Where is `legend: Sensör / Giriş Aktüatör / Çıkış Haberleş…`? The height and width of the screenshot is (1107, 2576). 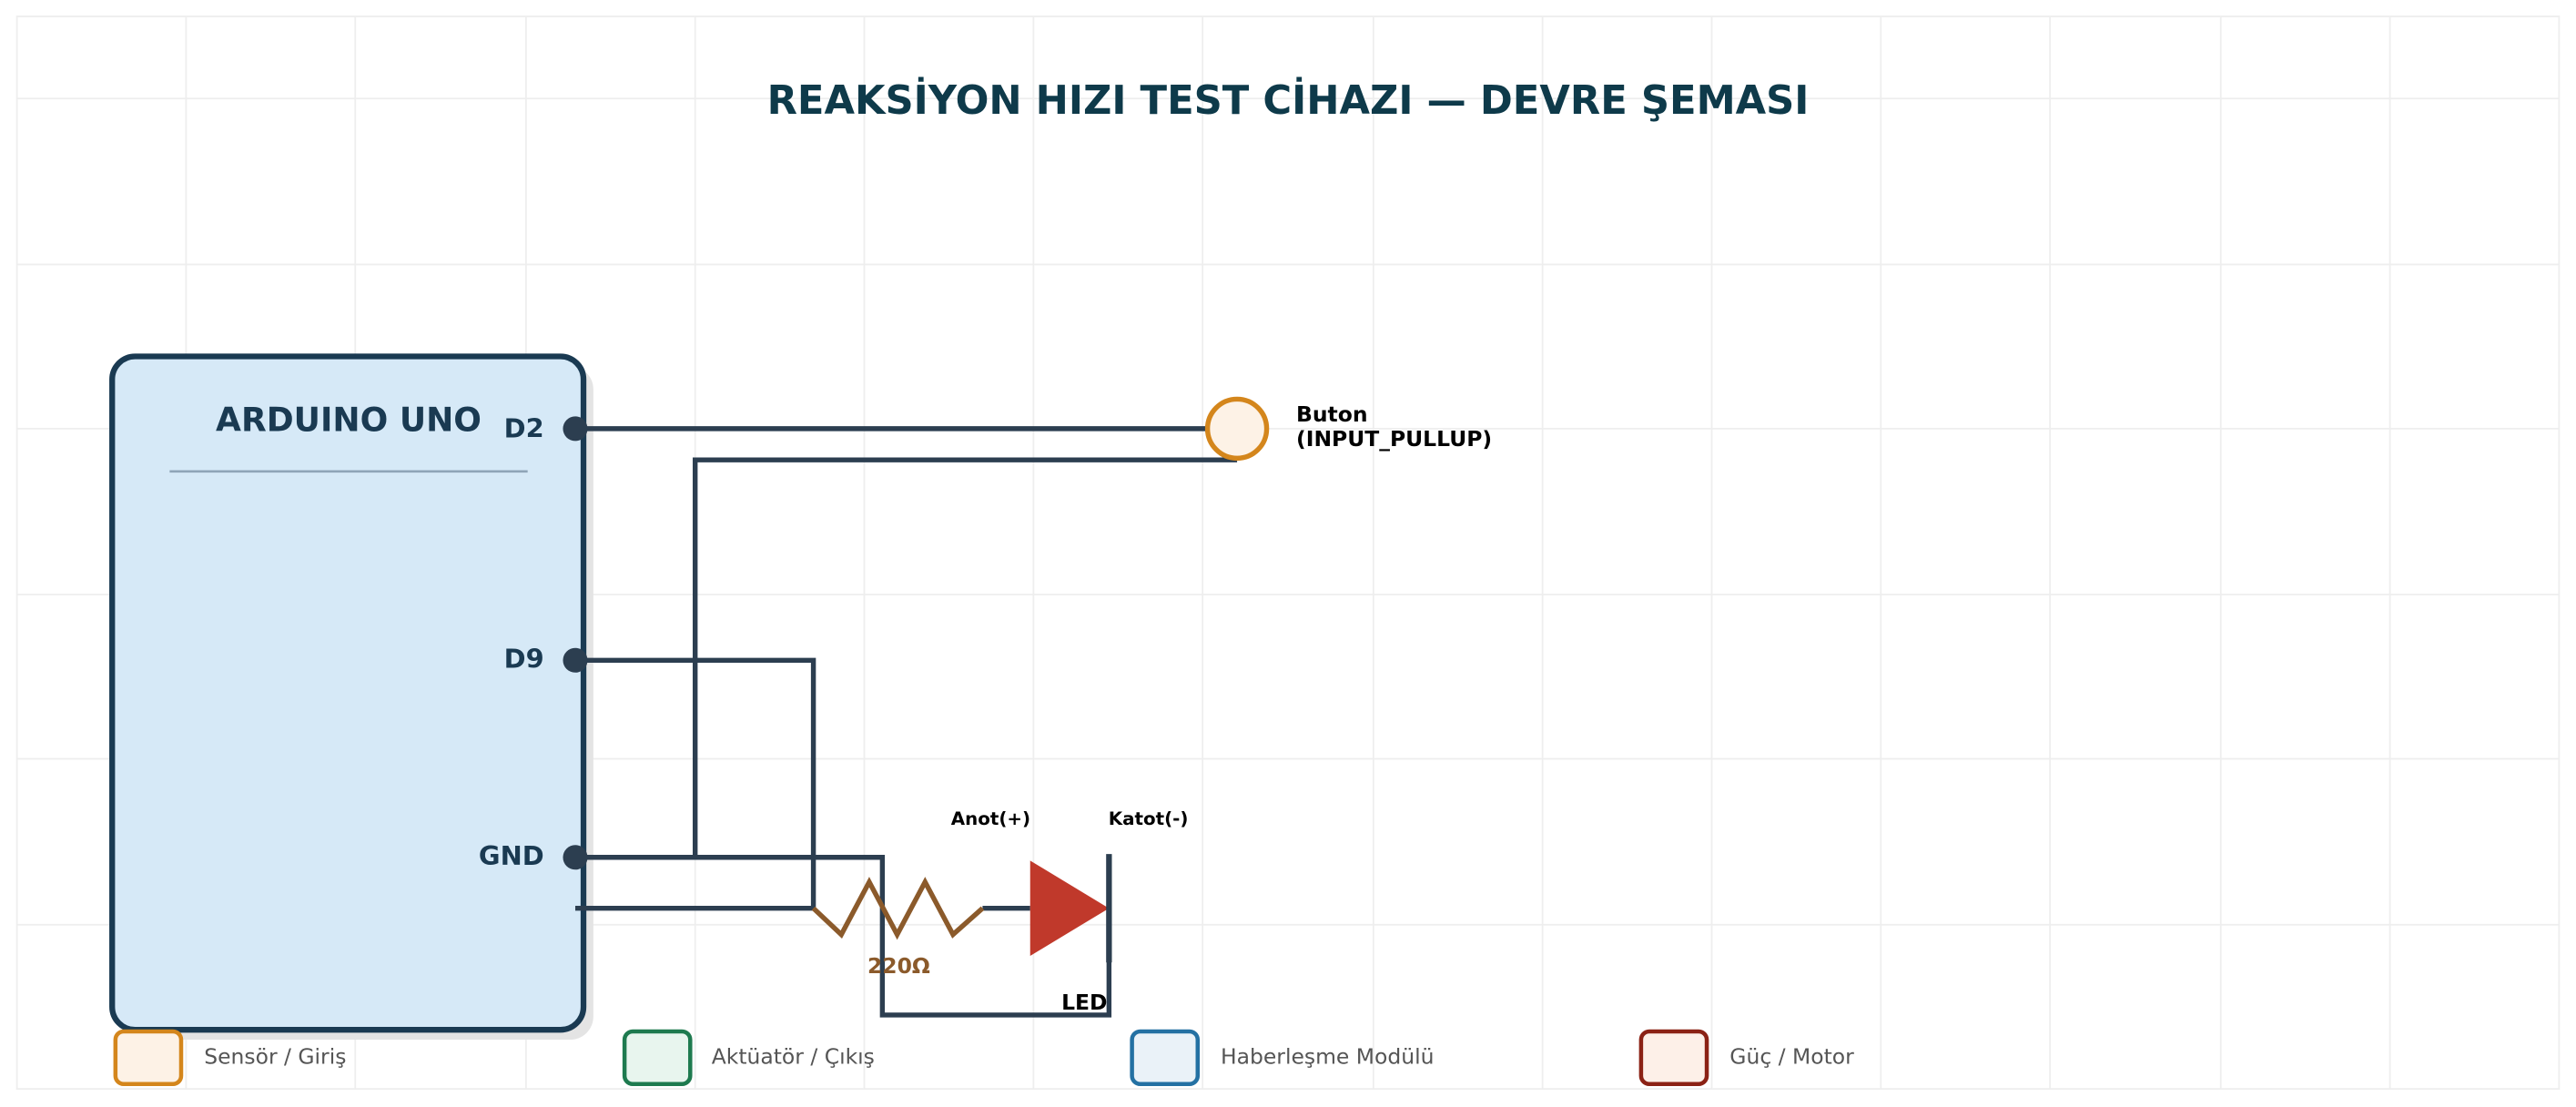
legend: Sensör / Giriş Aktüatör / Çıkış Haberleş… is located at coordinates (983, 1057).